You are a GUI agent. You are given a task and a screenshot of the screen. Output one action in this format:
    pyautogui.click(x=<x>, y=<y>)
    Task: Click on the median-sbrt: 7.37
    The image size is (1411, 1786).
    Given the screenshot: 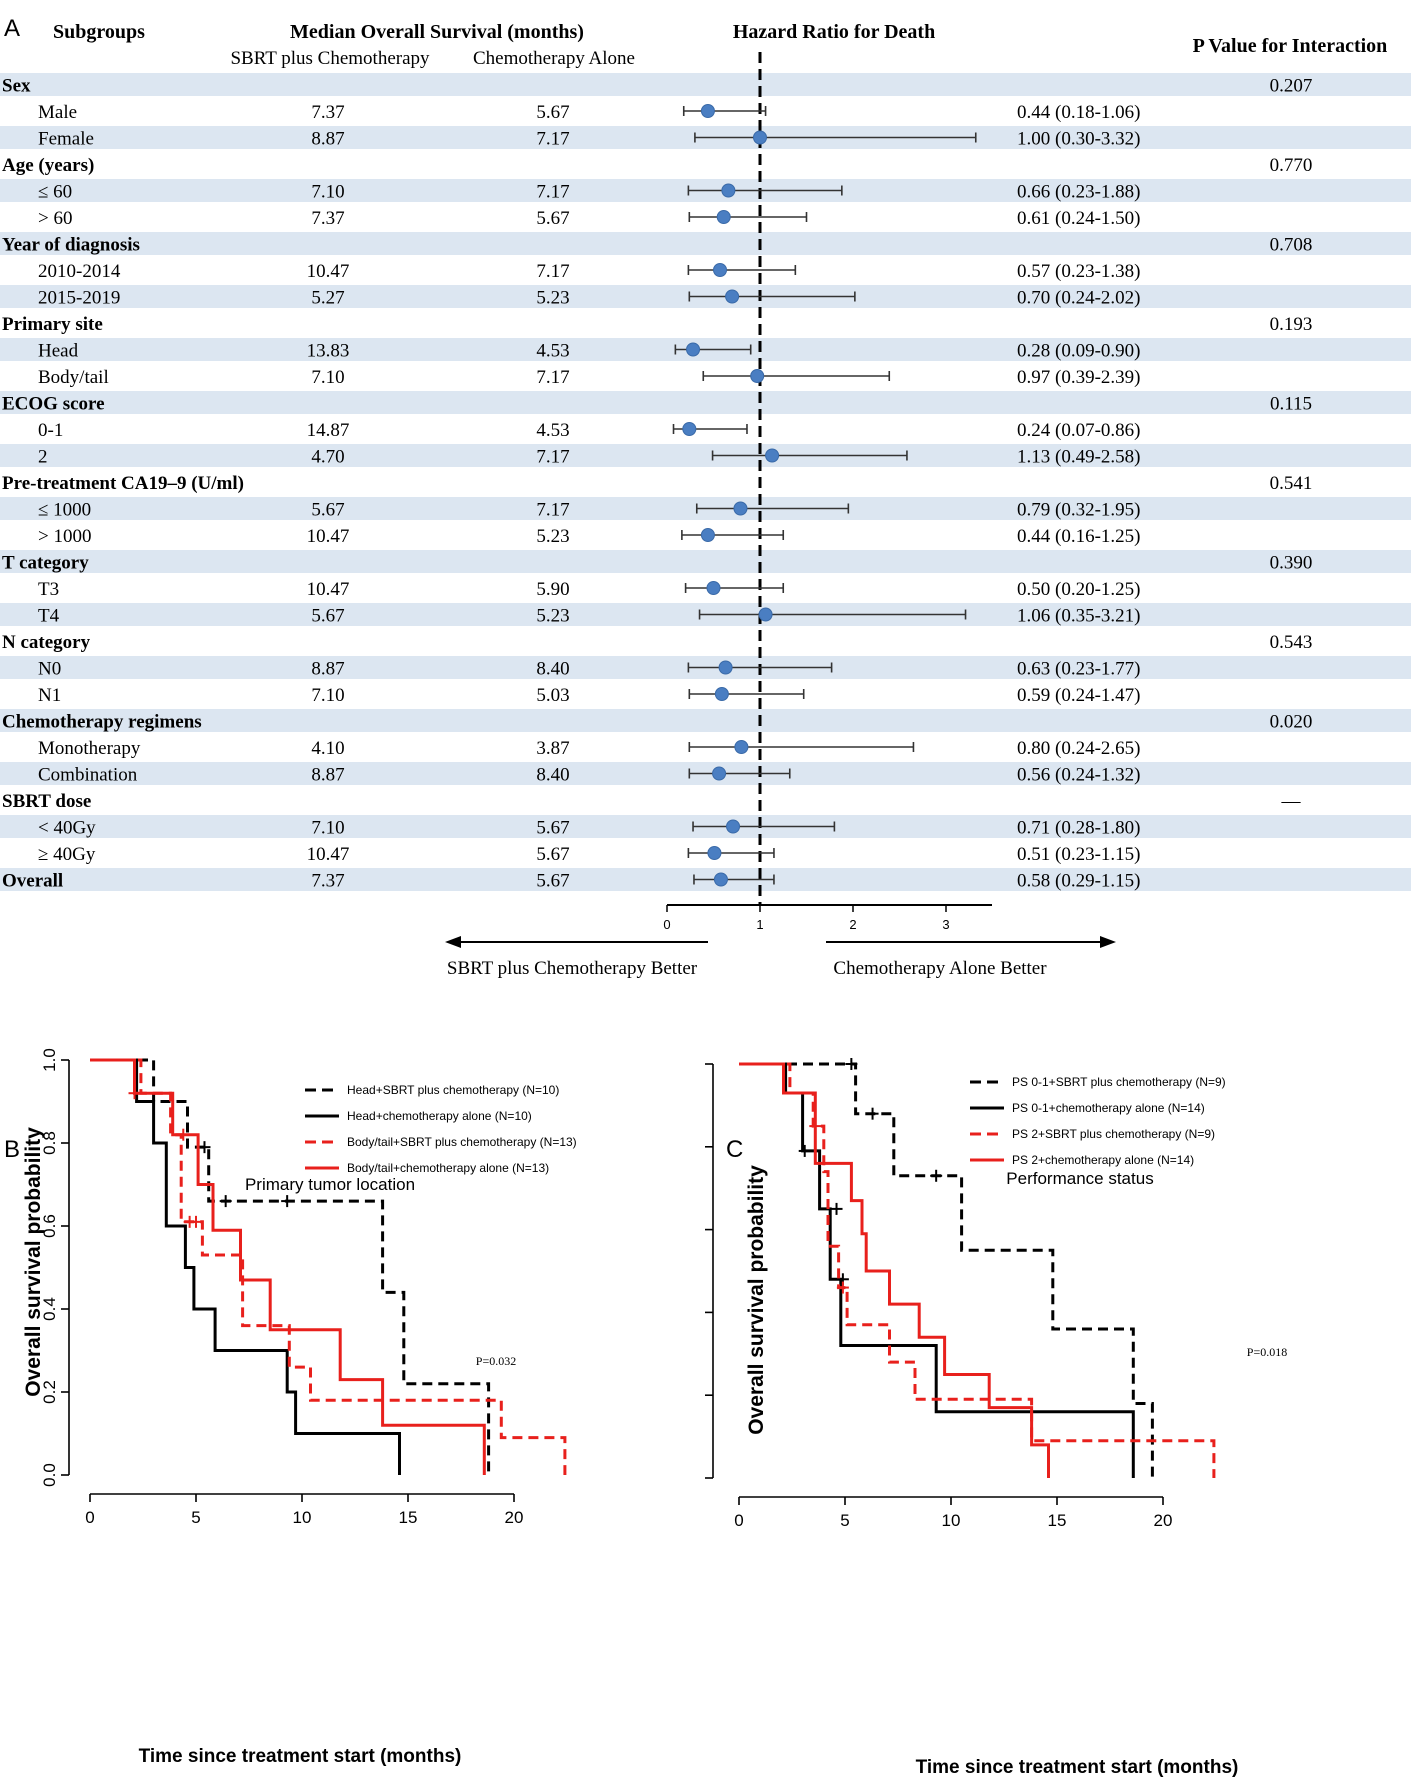 What is the action you would take?
    pyautogui.click(x=327, y=218)
    